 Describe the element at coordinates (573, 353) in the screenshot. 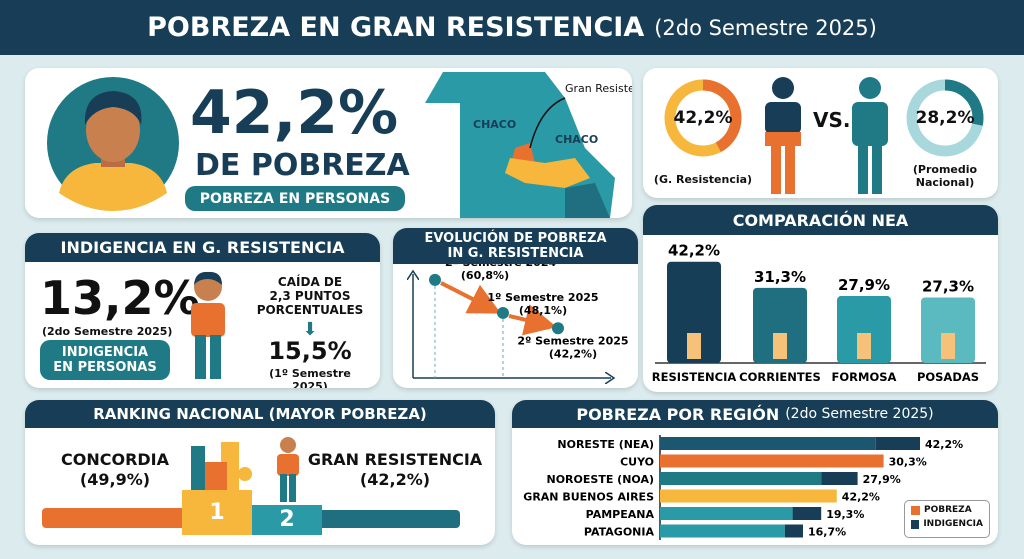

I see `point-value: (42,2%)` at that location.